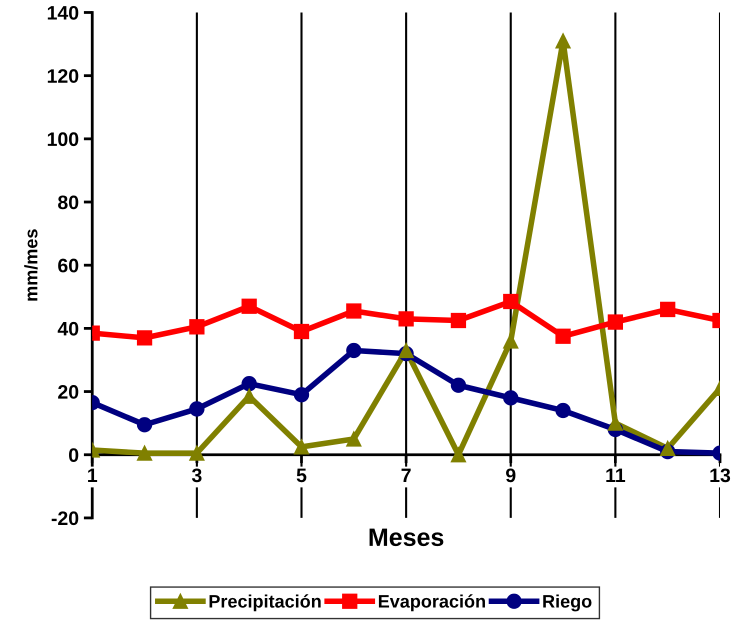 The image size is (750, 624). I want to click on y-tick-label: 100, so click(63, 139).